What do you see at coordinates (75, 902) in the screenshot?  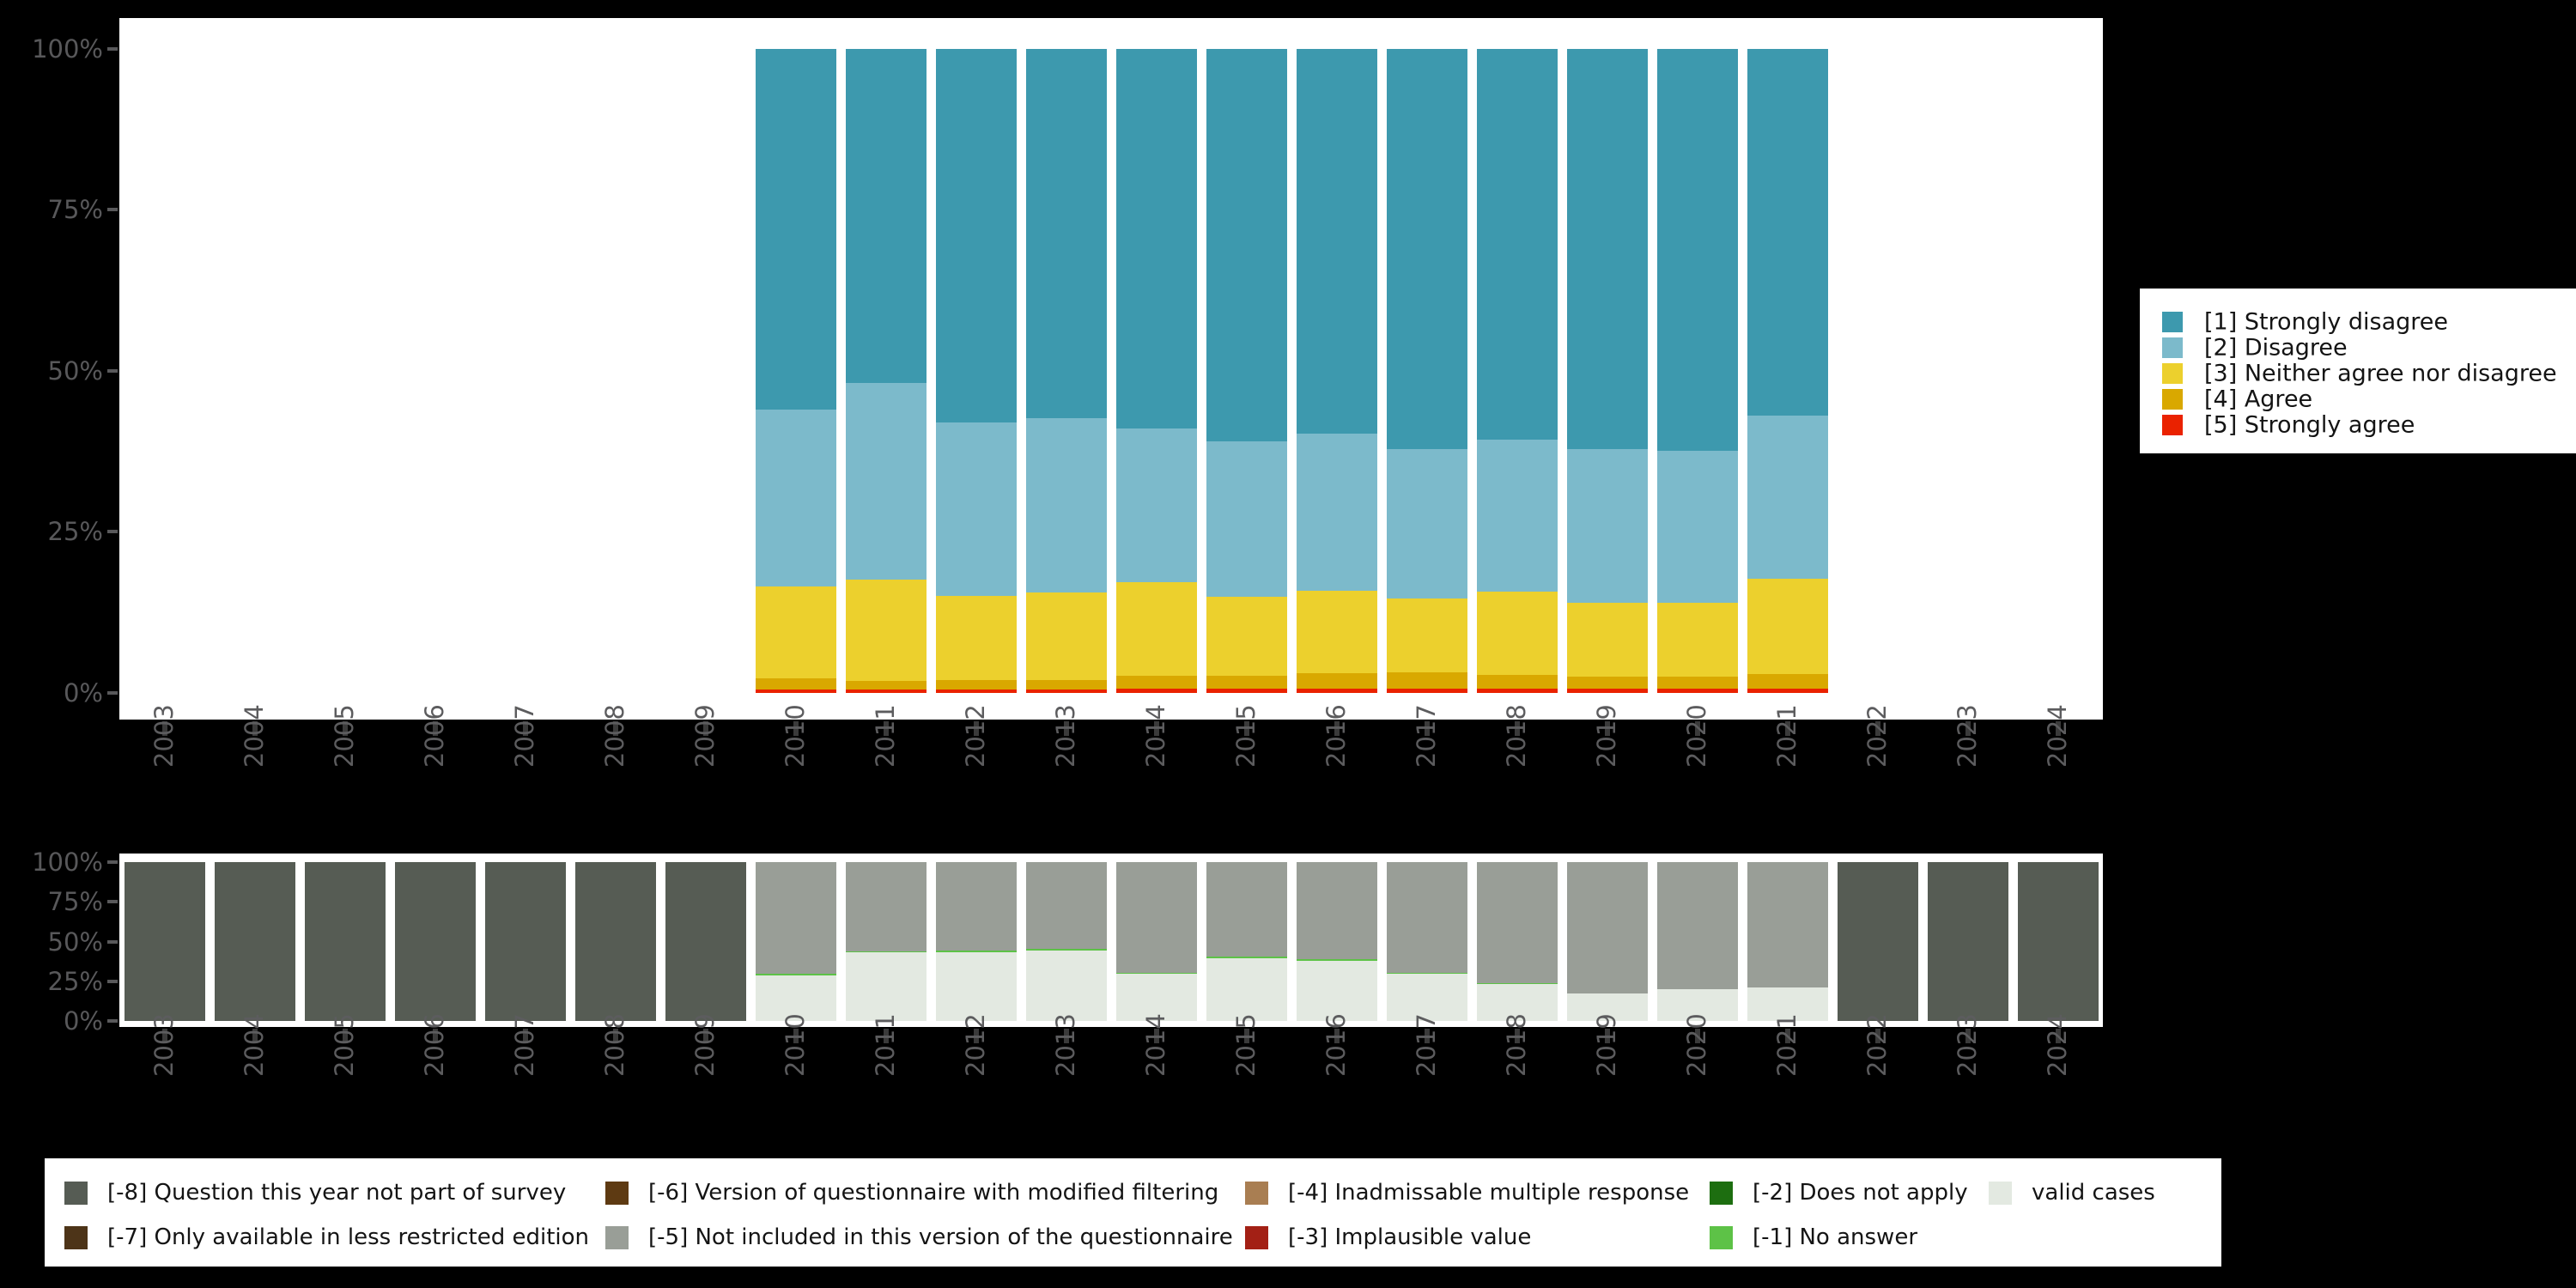 I see `y-axis-label: 75%` at bounding box center [75, 902].